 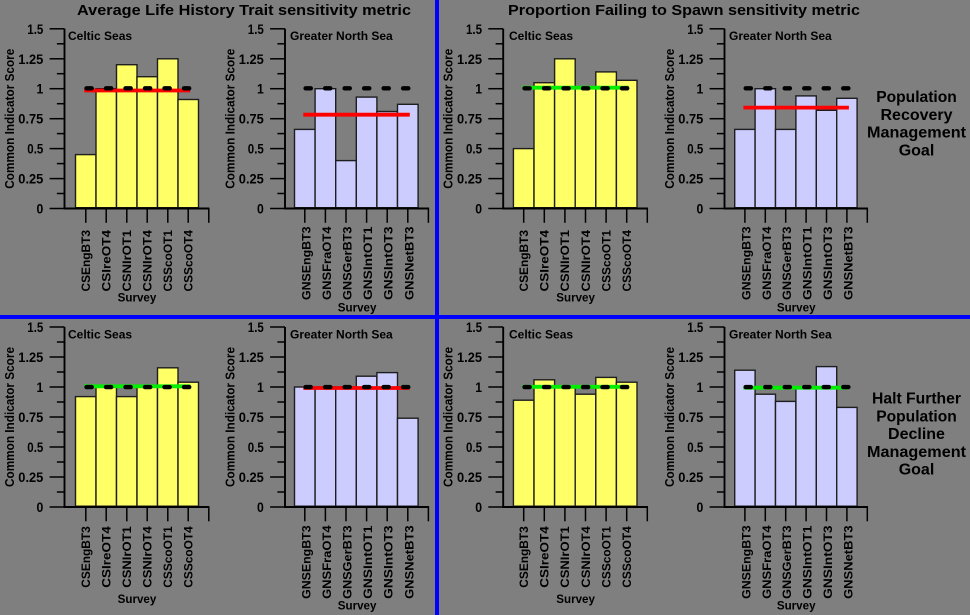 I want to click on svg-text: Halt Further, so click(x=916, y=399).